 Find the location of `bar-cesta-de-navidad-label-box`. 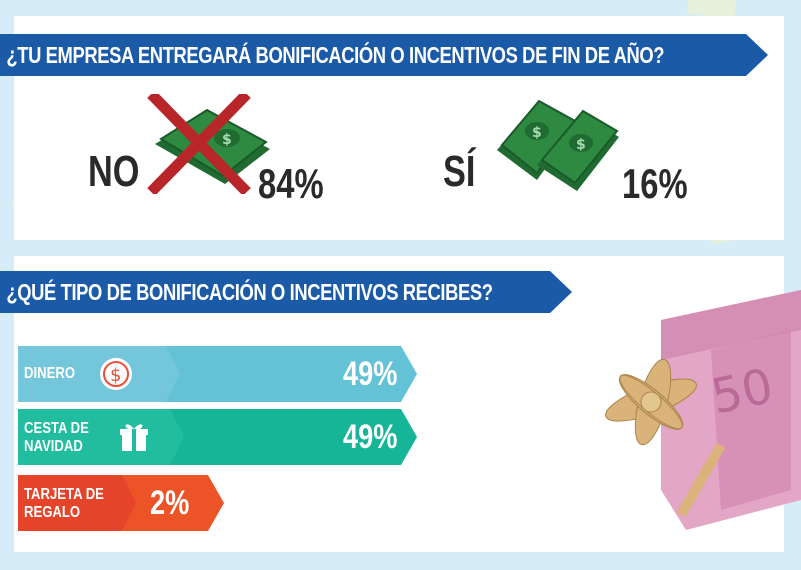

bar-cesta-de-navidad-label-box is located at coordinates (101, 437).